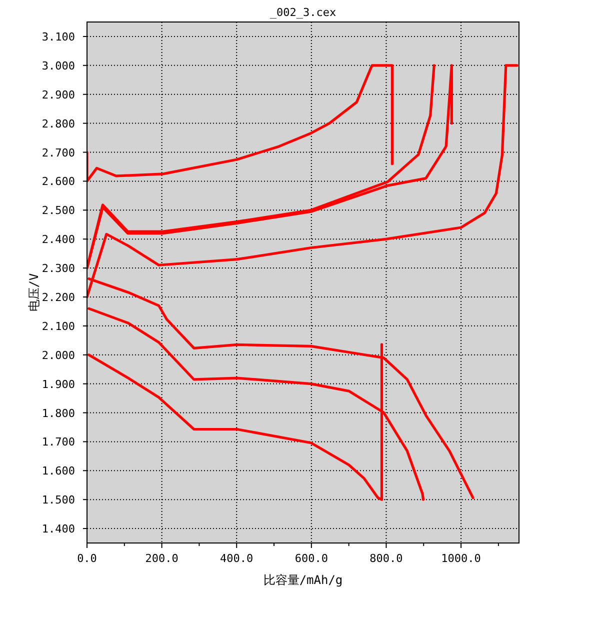 The image size is (606, 632). What do you see at coordinates (58, 500) in the screenshot?
I see `y-tick-label: 1.500` at bounding box center [58, 500].